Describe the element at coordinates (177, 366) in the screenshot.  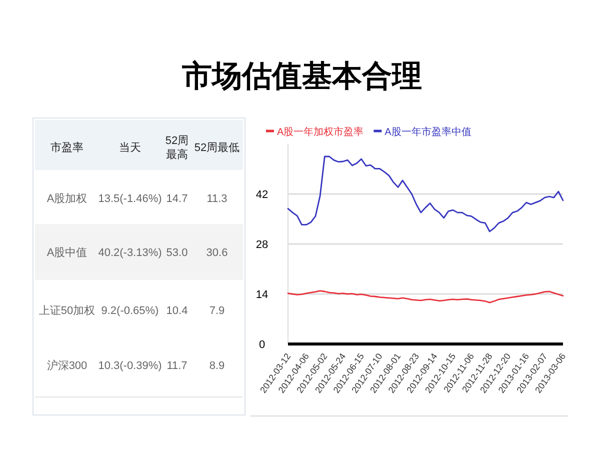
I see `text: 11.7` at that location.